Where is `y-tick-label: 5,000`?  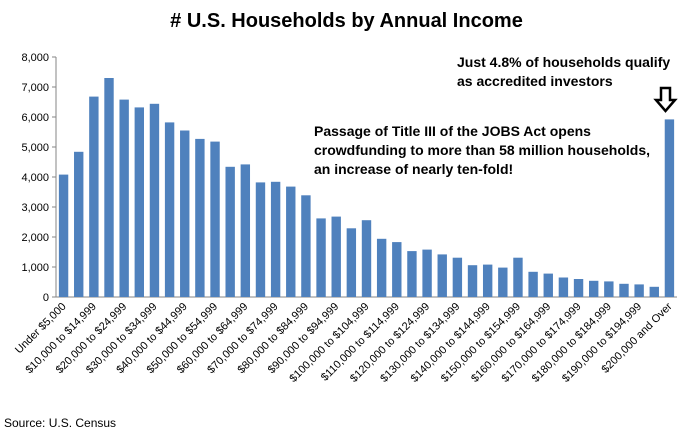 y-tick-label: 5,000 is located at coordinates (35, 148).